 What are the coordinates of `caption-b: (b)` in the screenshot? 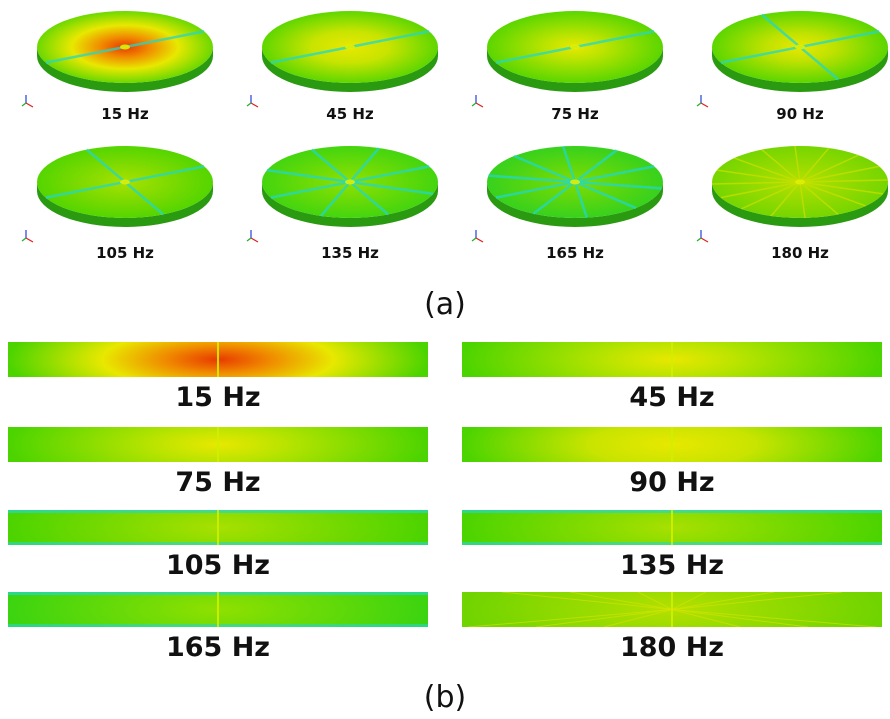 It's located at (445, 697).